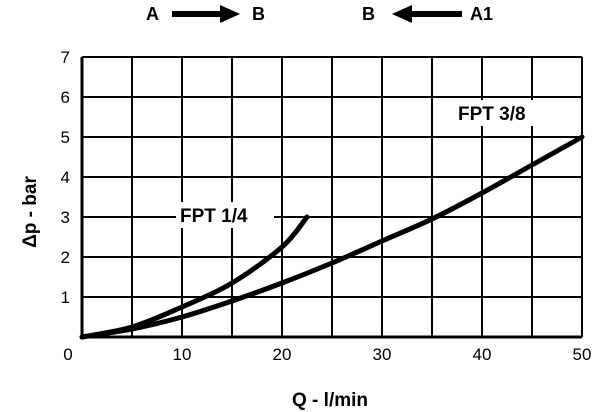 This screenshot has width=600, height=412. What do you see at coordinates (330, 400) in the screenshot?
I see `x-axis-label: Q - l/min` at bounding box center [330, 400].